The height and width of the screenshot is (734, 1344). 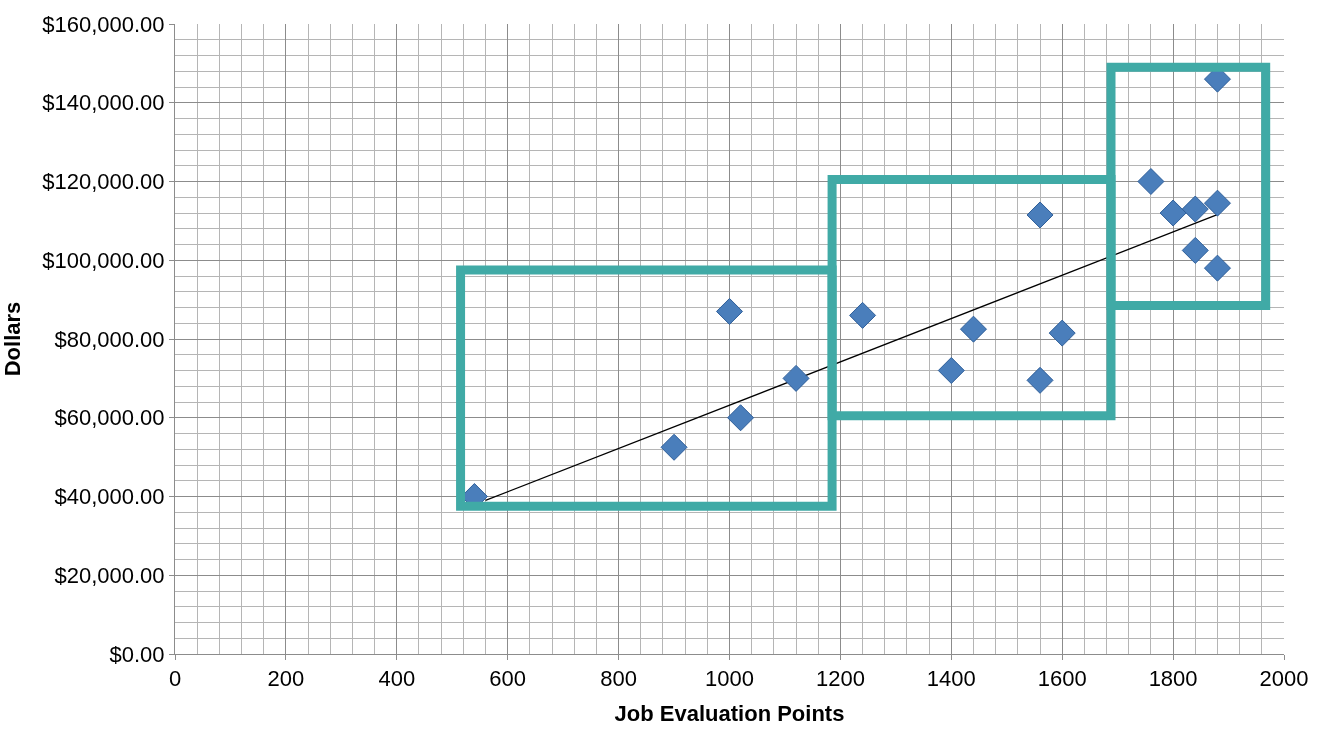 What do you see at coordinates (109, 418) in the screenshot?
I see `y-tick-label: $60,000.00` at bounding box center [109, 418].